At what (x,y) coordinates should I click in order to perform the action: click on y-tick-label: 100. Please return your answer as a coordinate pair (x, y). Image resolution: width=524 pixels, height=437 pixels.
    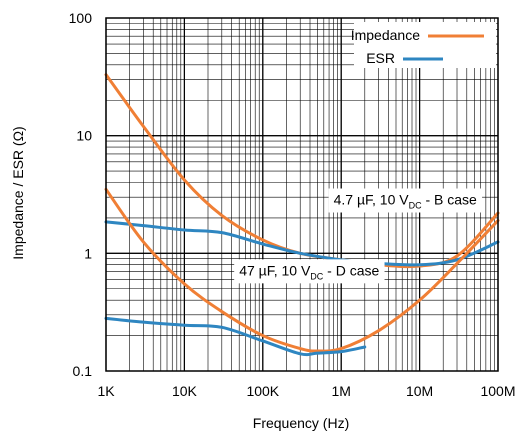
    Looking at the image, I should click on (81, 18).